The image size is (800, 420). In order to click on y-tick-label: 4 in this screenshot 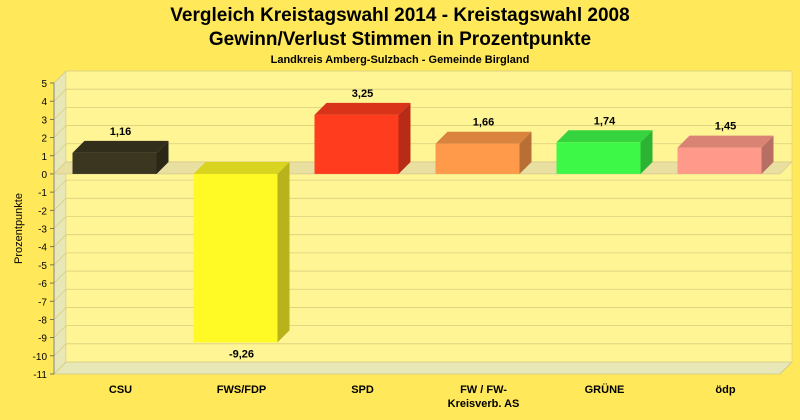, I will do `click(44, 102)`.